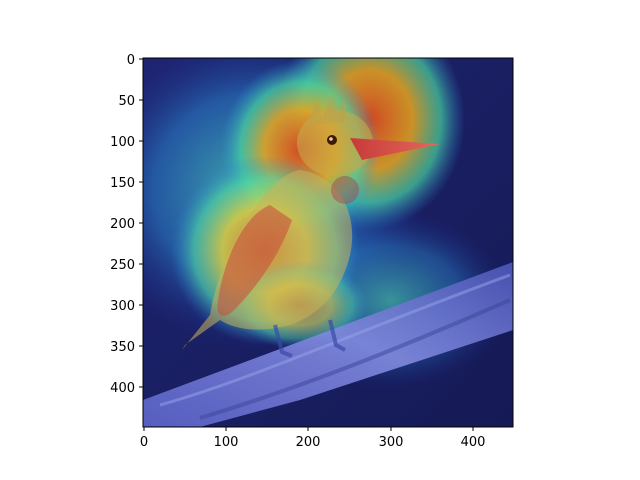  I want to click on y-tick-label: 400, so click(122, 388).